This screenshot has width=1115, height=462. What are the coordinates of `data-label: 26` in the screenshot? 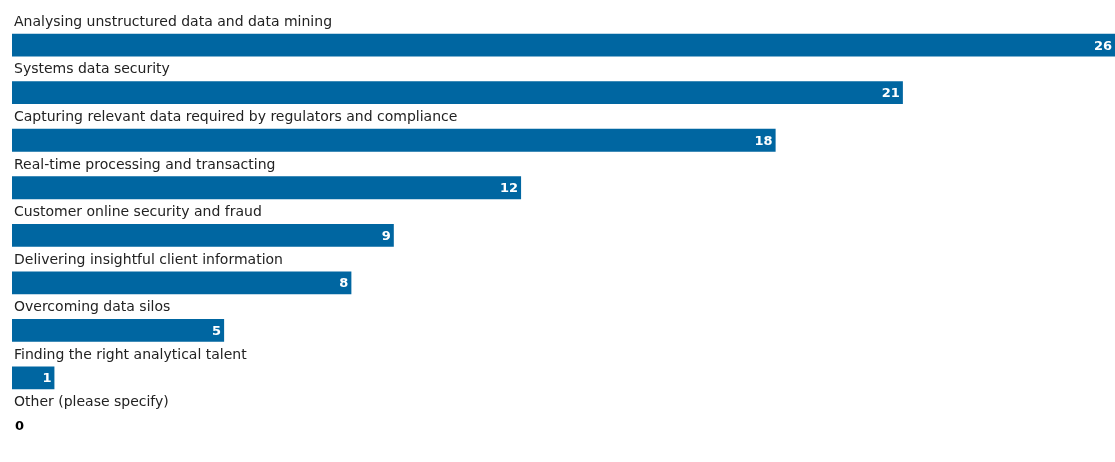 It's located at (1102, 45).